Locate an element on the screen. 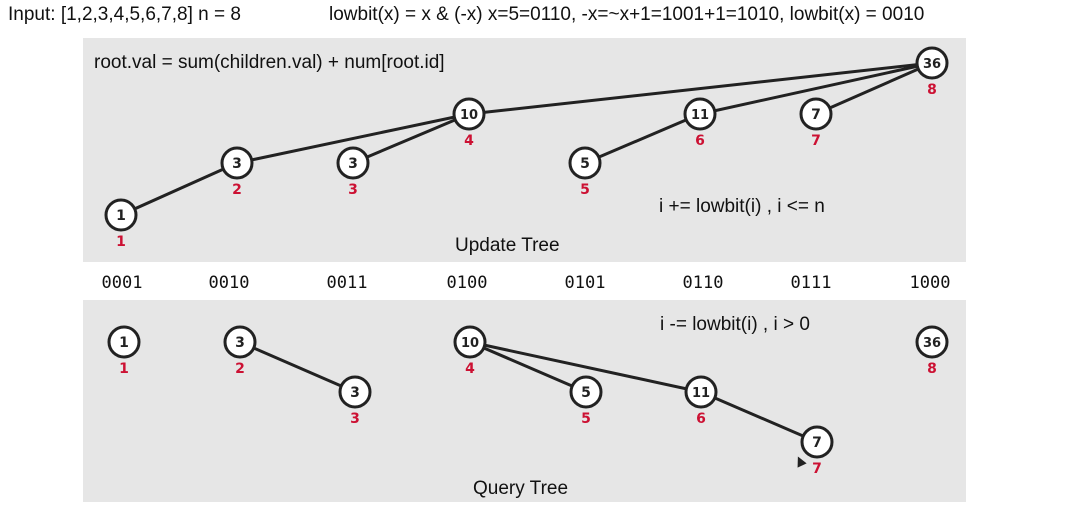 The width and height of the screenshot is (1088, 519). update-tree-node-value: 10 is located at coordinates (469, 115).